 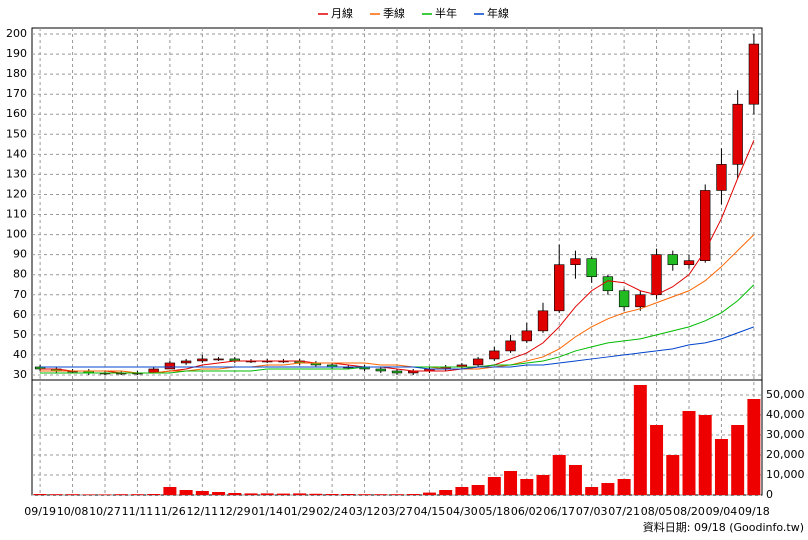 What do you see at coordinates (785, 414) in the screenshot?
I see `y2-tick-label: 40,000` at bounding box center [785, 414].